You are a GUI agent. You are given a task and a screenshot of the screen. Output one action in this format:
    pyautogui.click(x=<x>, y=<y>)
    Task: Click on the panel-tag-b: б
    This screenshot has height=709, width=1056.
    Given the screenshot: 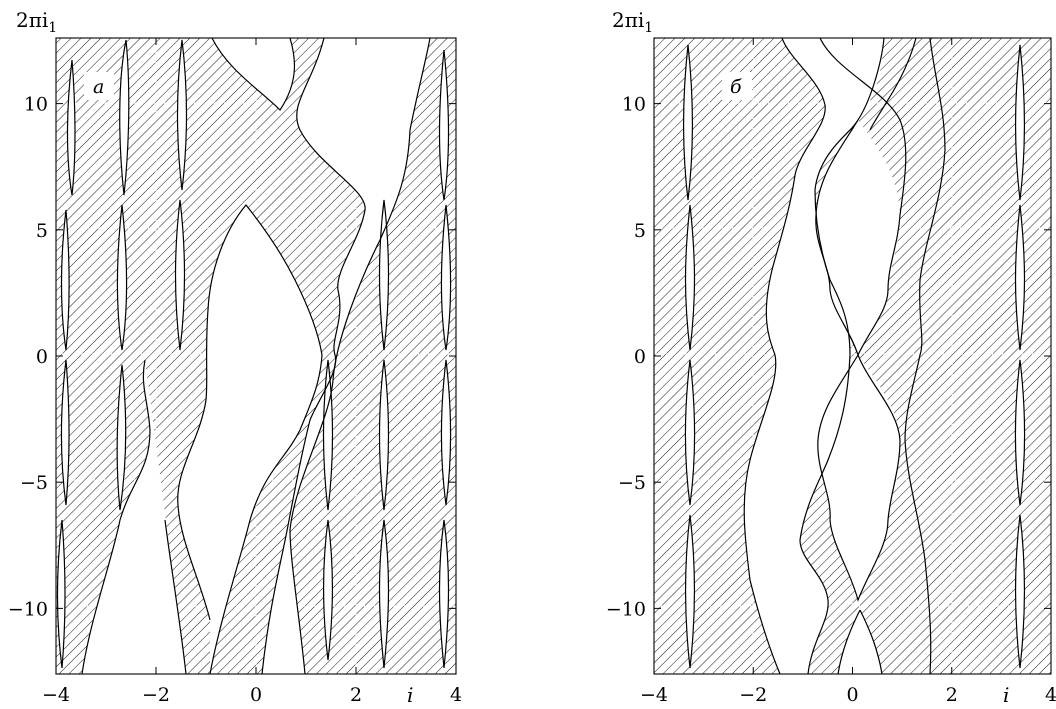 What is the action you would take?
    pyautogui.click(x=736, y=87)
    